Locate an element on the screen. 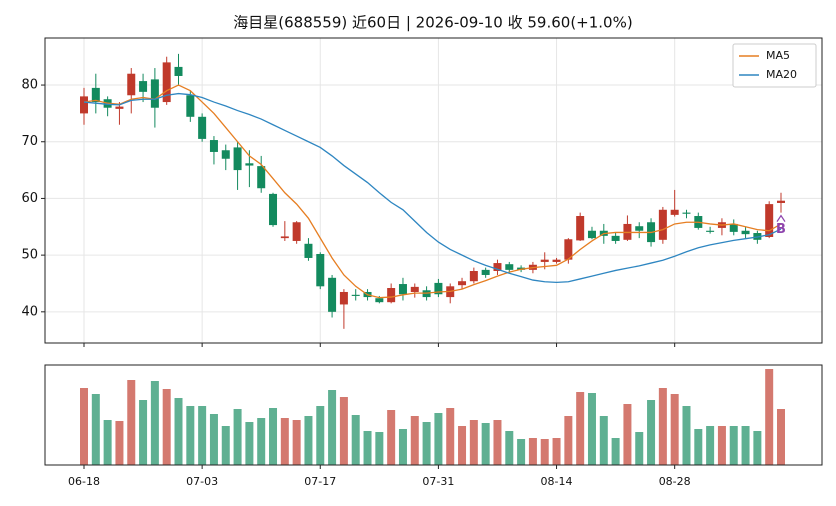  annotation: B is located at coordinates (781, 229).